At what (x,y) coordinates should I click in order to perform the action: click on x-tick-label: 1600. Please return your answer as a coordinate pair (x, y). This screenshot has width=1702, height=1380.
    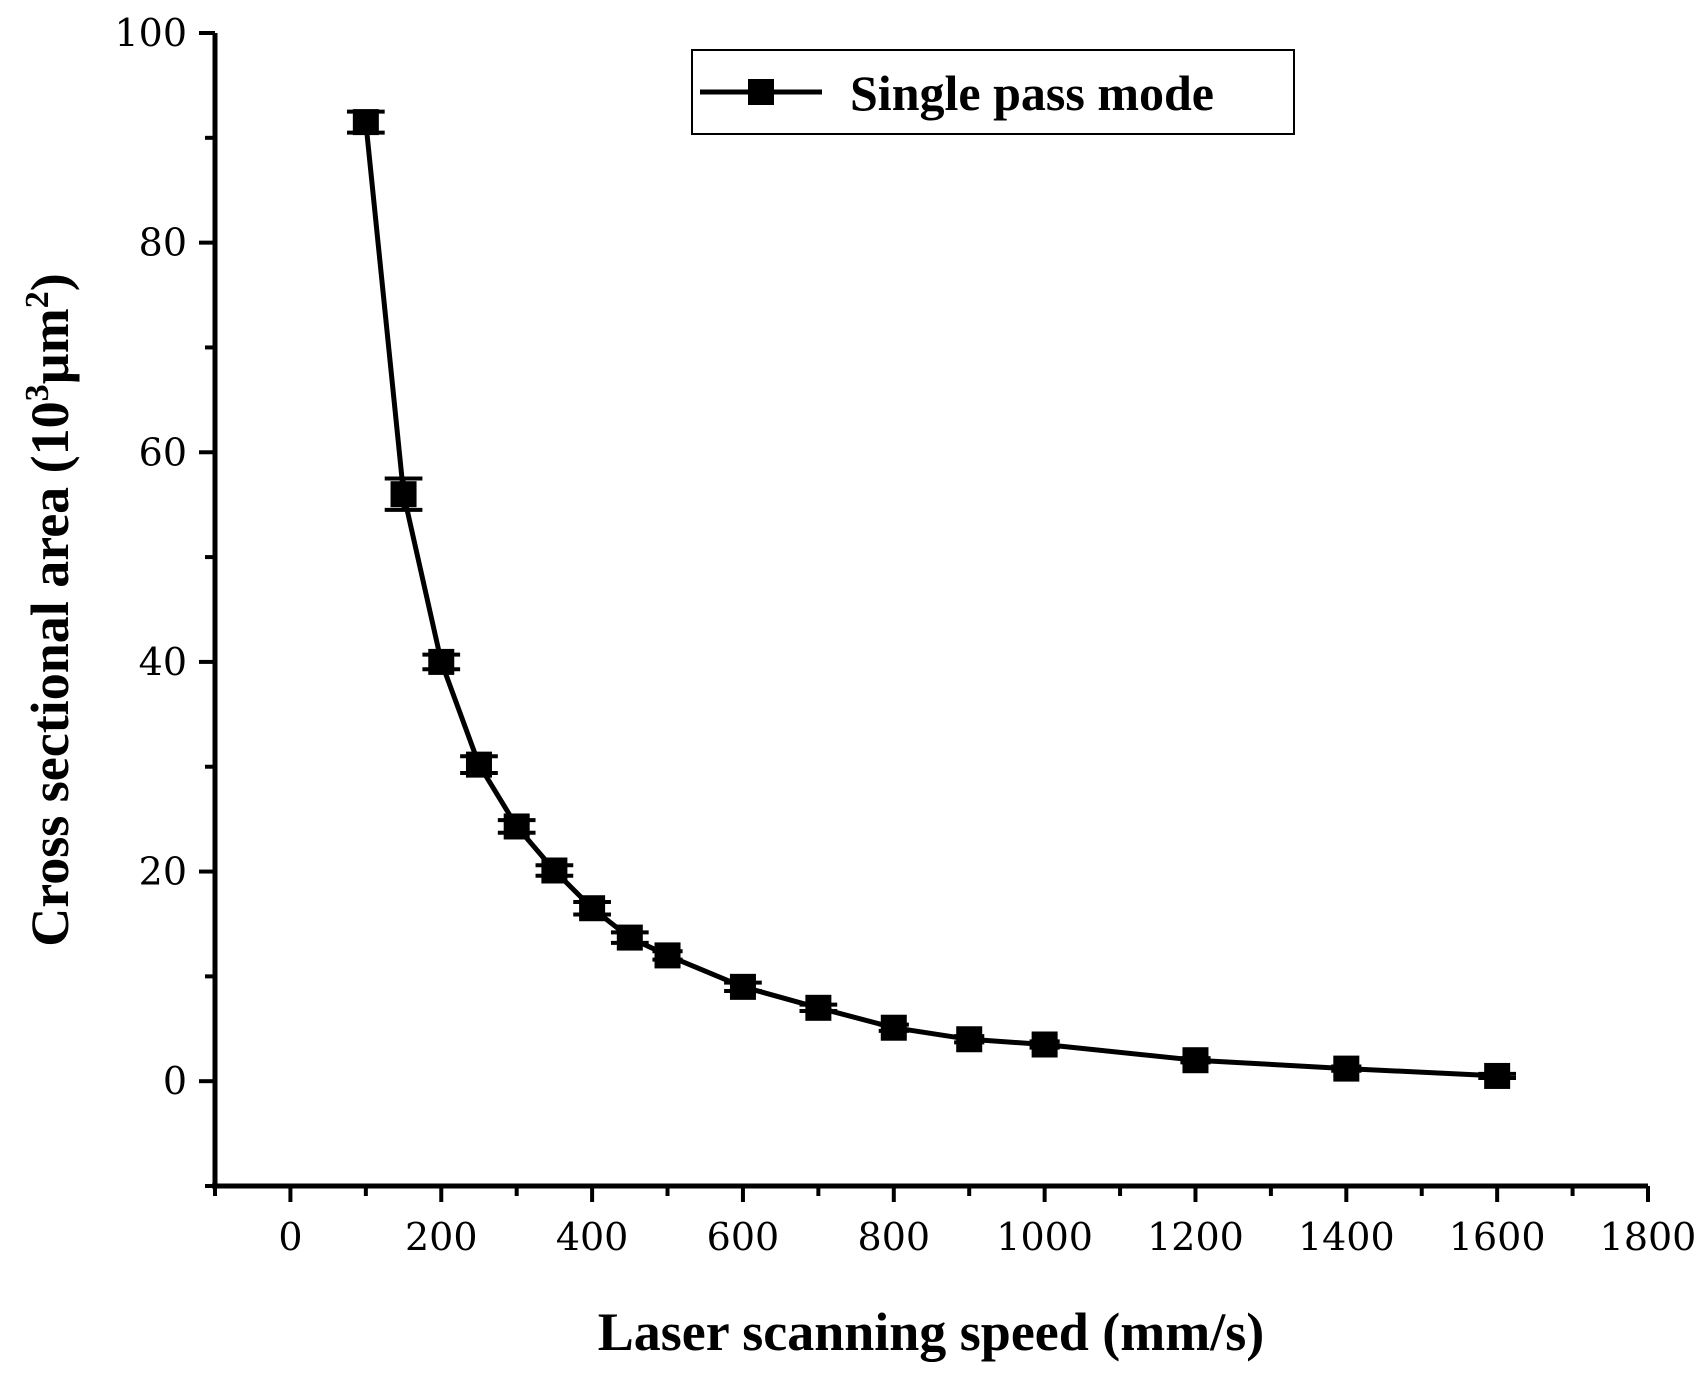
    Looking at the image, I should click on (1497, 1237).